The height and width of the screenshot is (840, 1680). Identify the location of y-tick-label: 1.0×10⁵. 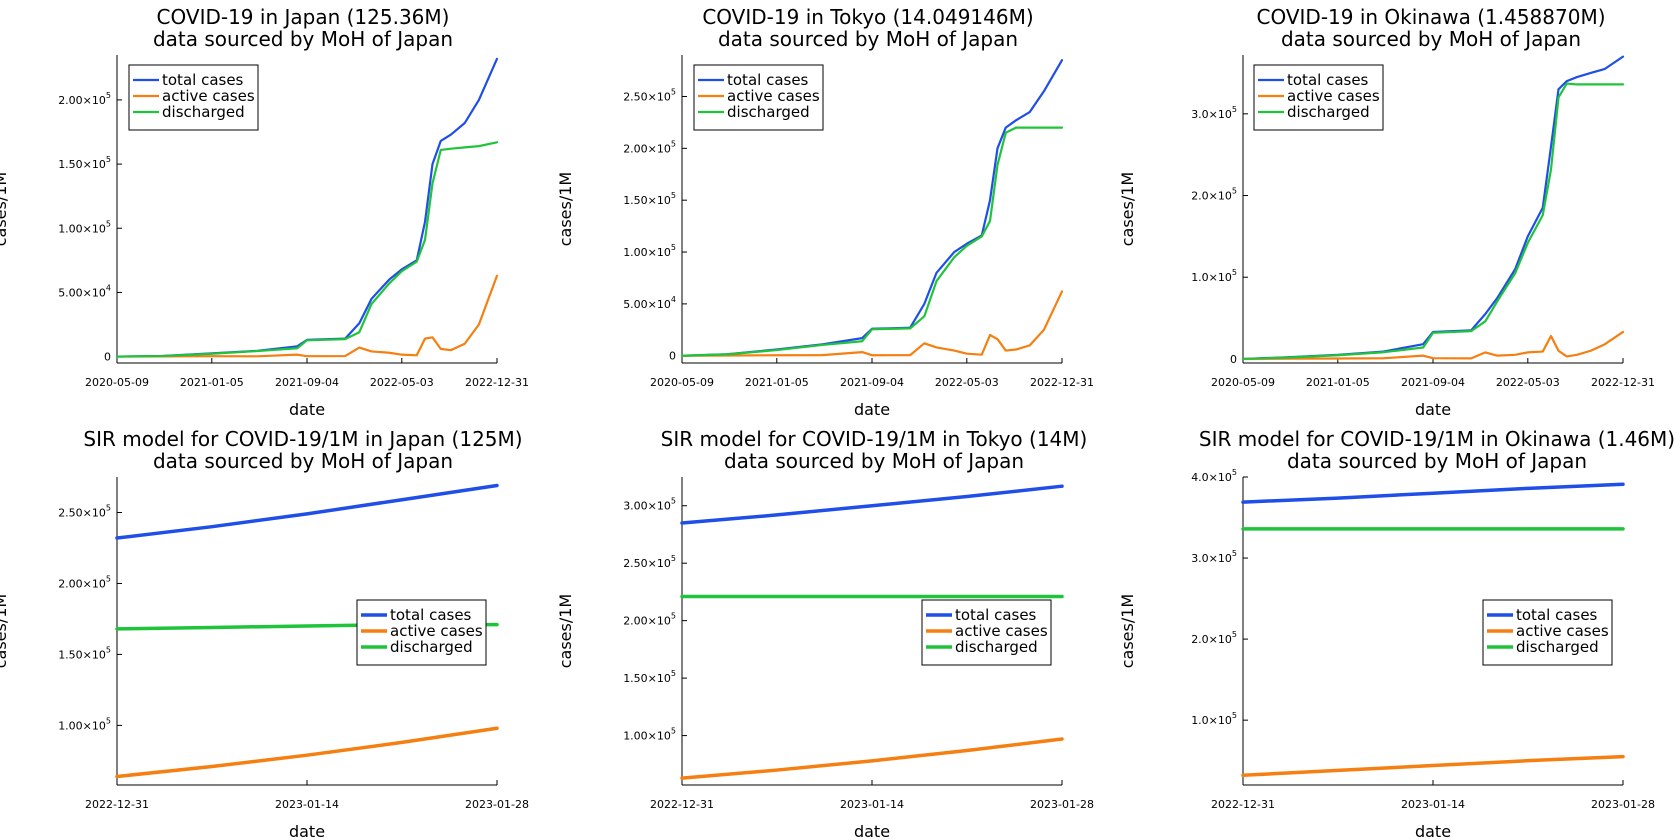
(1214, 719).